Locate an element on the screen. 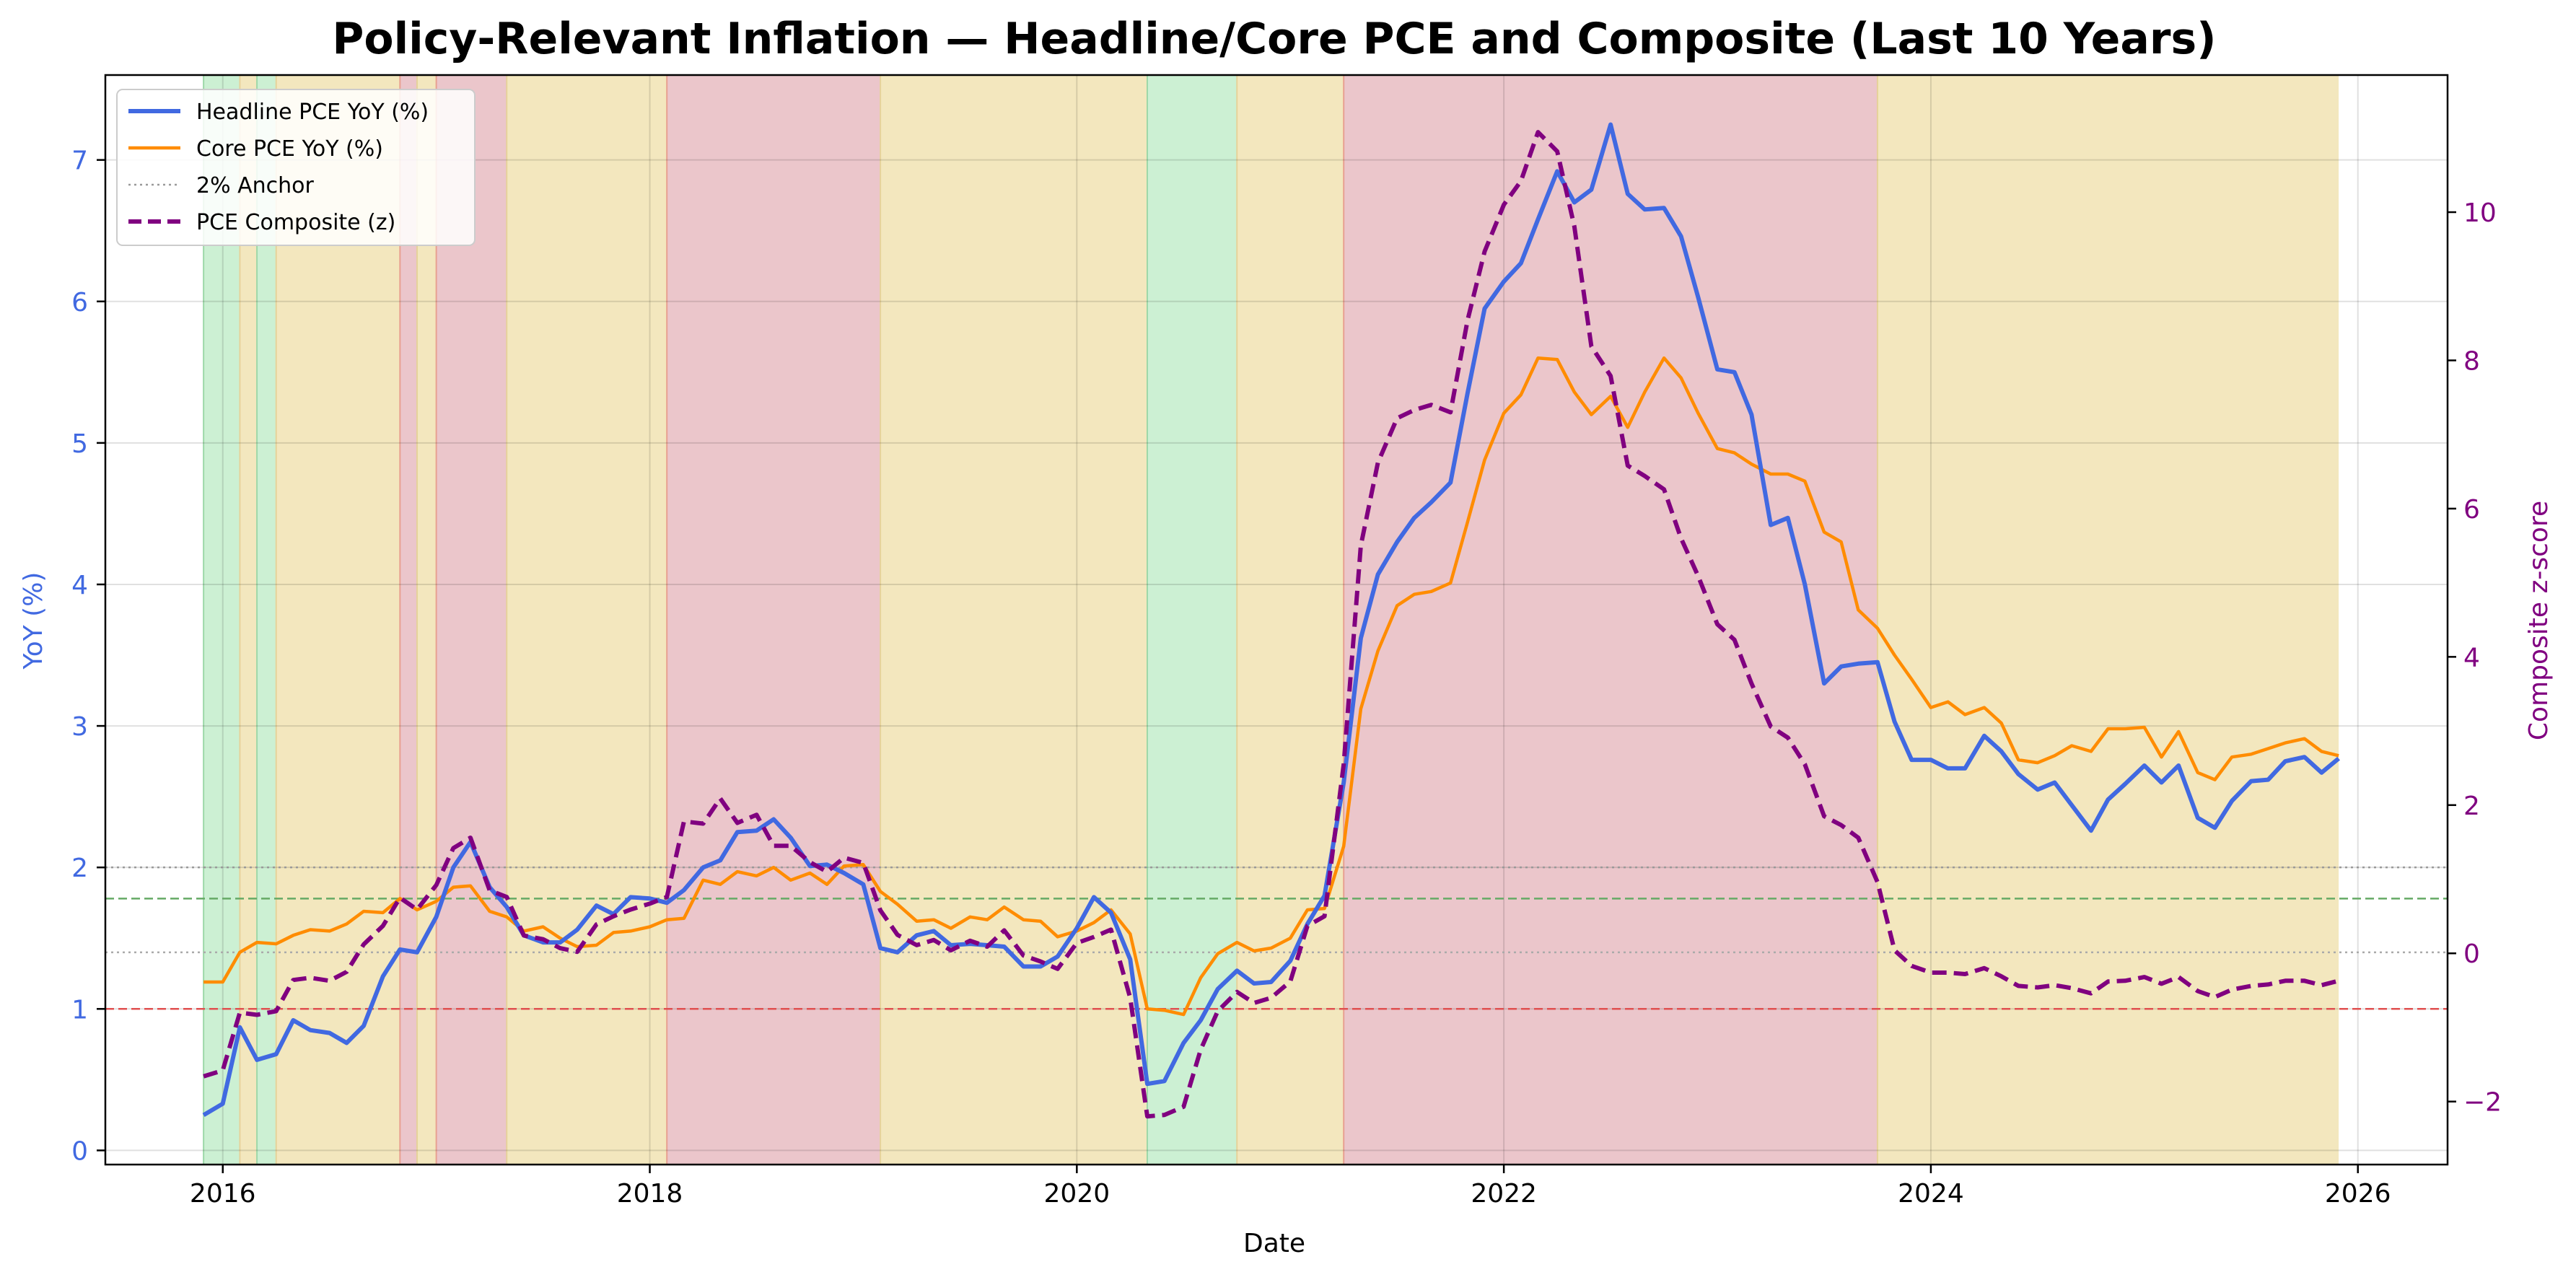 This screenshot has width=2576, height=1280. x-tick-label: 2016 is located at coordinates (223, 1194).